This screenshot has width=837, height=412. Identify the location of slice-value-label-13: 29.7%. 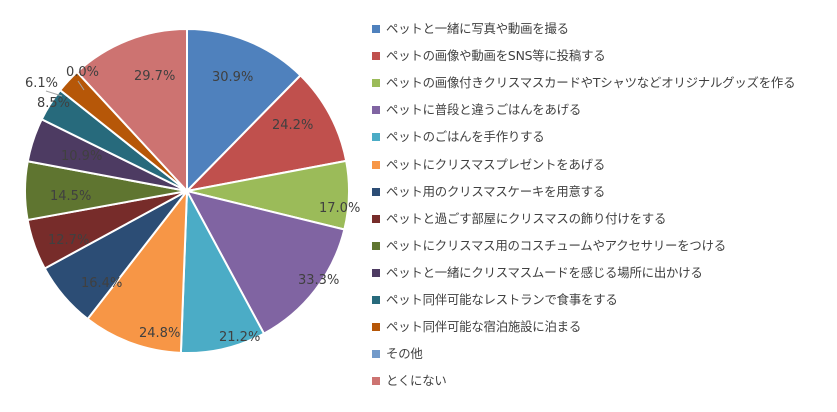
(154, 76).